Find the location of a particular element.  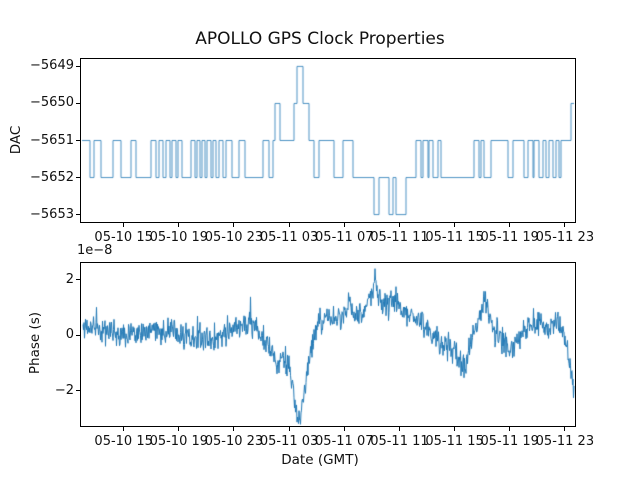

y-tick-label: 2 is located at coordinates (69, 279).